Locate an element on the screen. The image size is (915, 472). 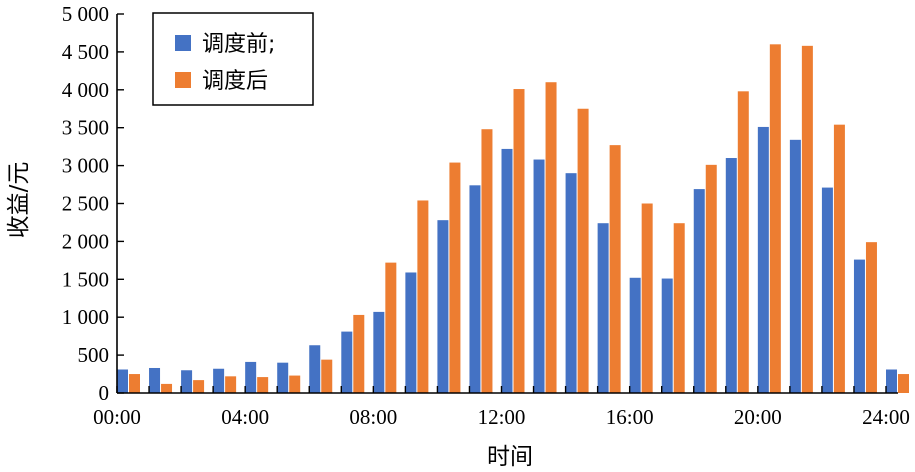
x-axis-ticks: 00:00 04:00 08:00 12:00 16:00 20:00 24:00 is located at coordinates (501, 407).